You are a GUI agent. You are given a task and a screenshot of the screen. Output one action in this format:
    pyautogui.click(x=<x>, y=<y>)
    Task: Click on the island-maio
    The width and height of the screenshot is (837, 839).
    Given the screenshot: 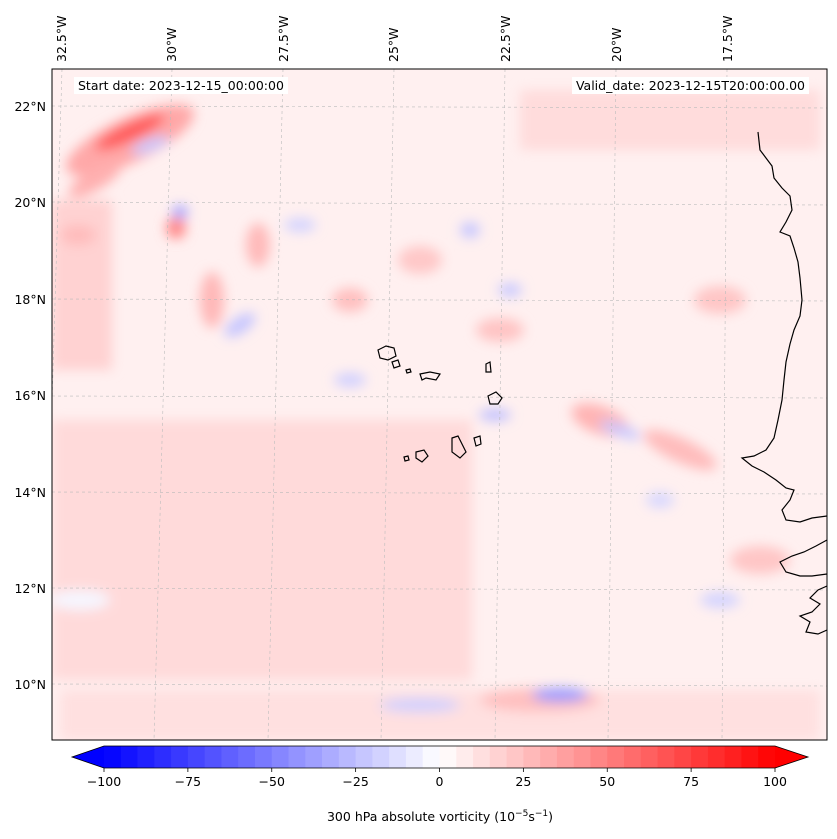 What is the action you would take?
    pyautogui.click(x=477, y=441)
    